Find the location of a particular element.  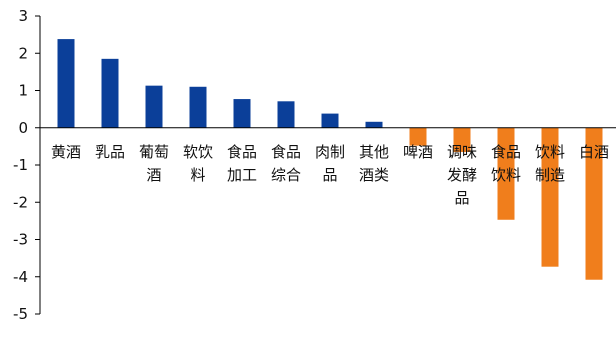

y-axis: 3 2 1 0 -1 -2 -3 -4 -5 is located at coordinates (27, 165).